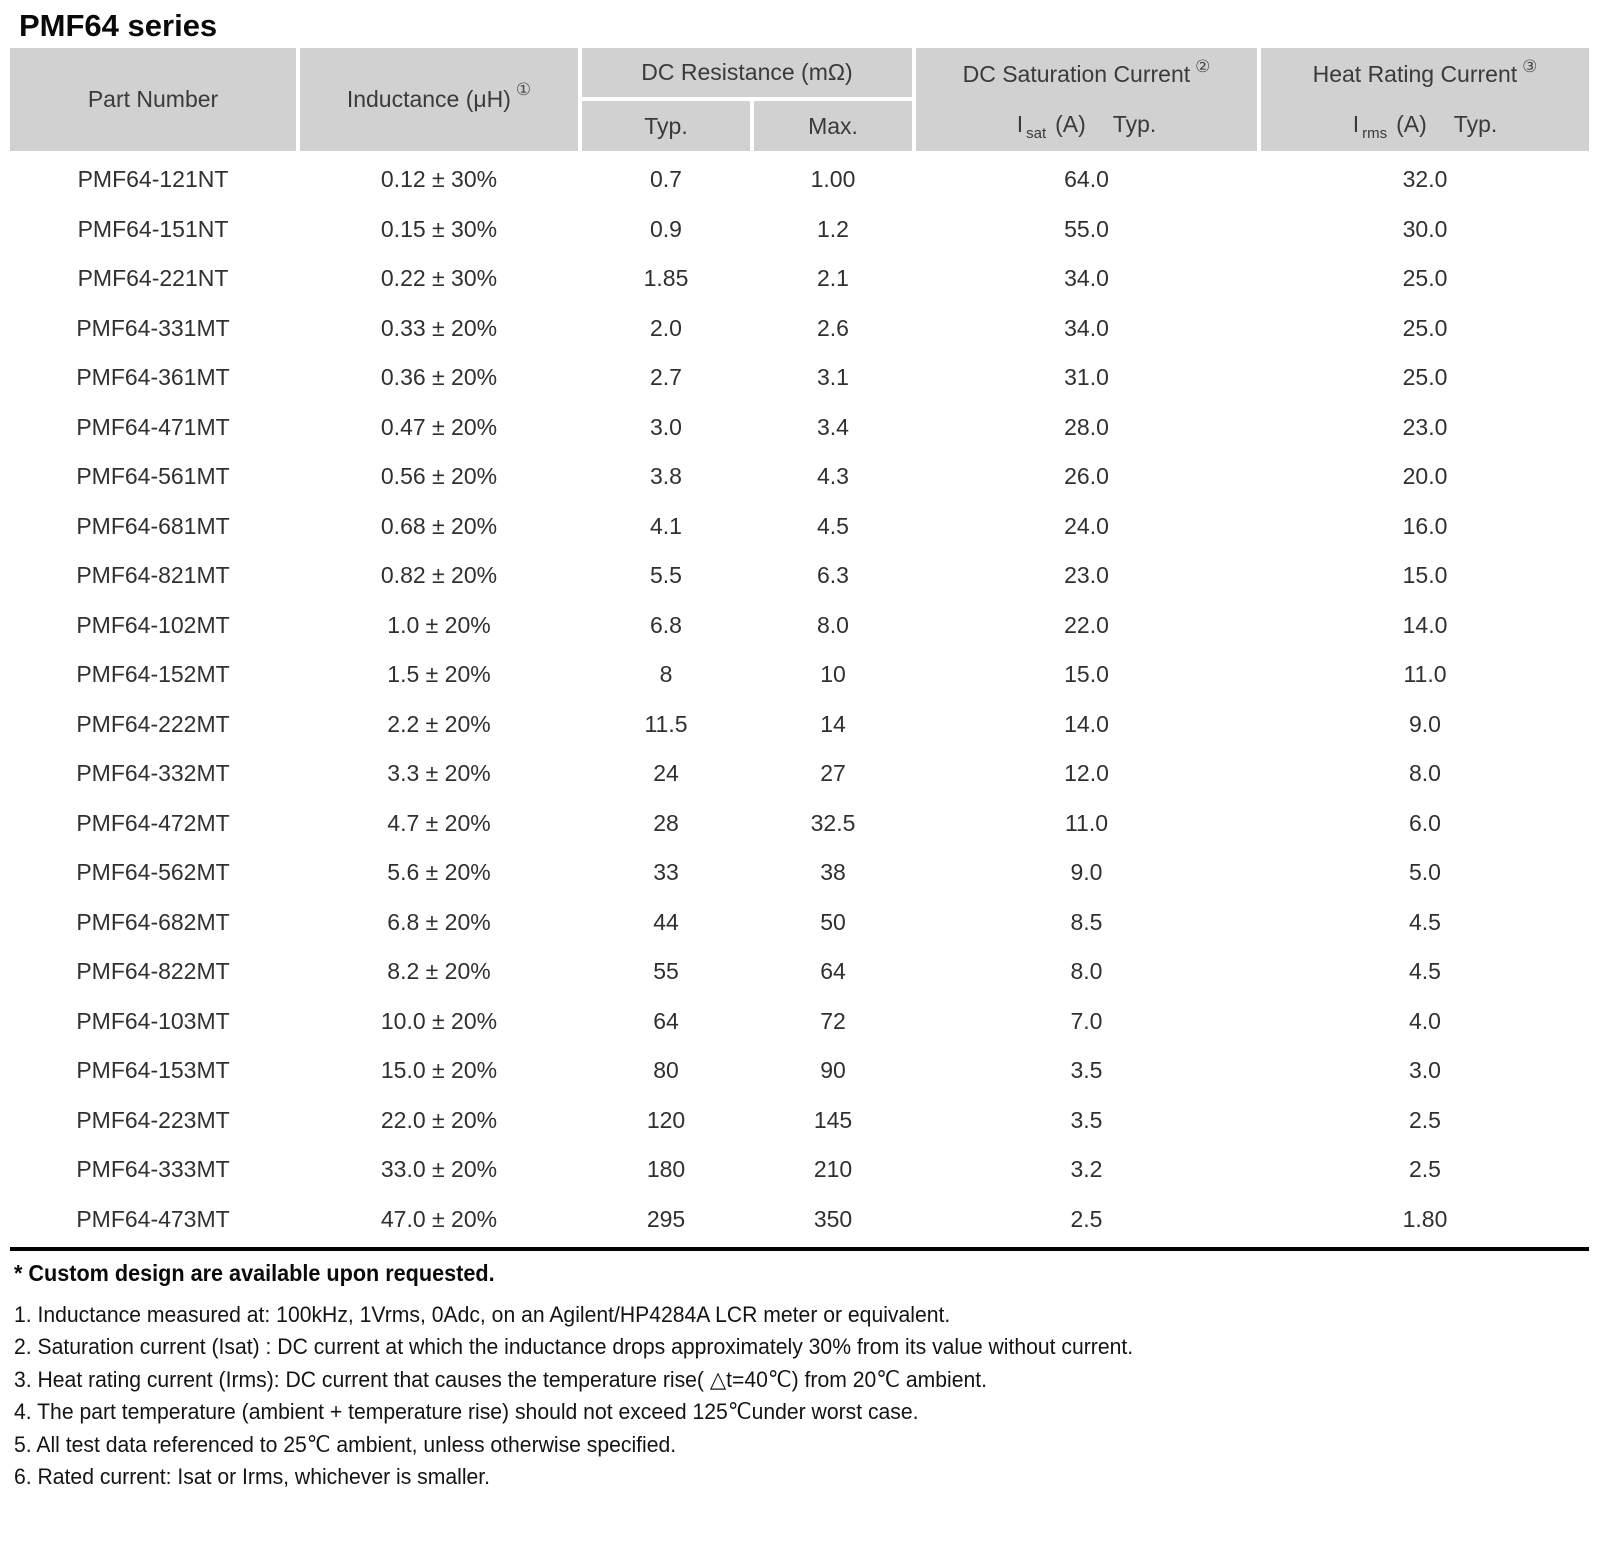 Image resolution: width=1600 pixels, height=1551 pixels. What do you see at coordinates (1070, 124) in the screenshot?
I see `isat-unit: (A)` at bounding box center [1070, 124].